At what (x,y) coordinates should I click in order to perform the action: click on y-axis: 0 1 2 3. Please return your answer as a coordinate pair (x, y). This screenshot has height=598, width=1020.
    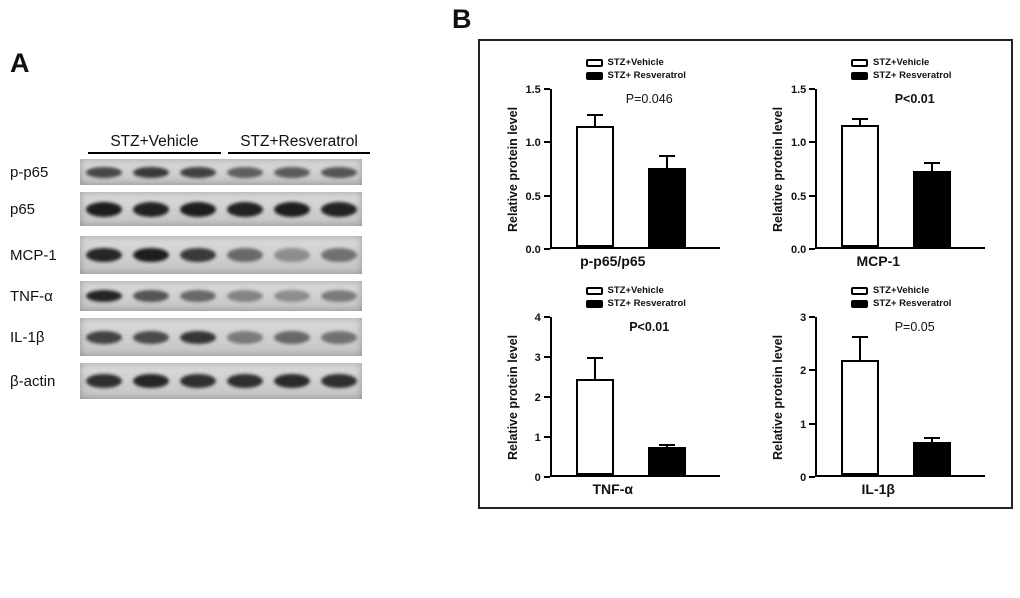
    Looking at the image, I should click on (800, 398).